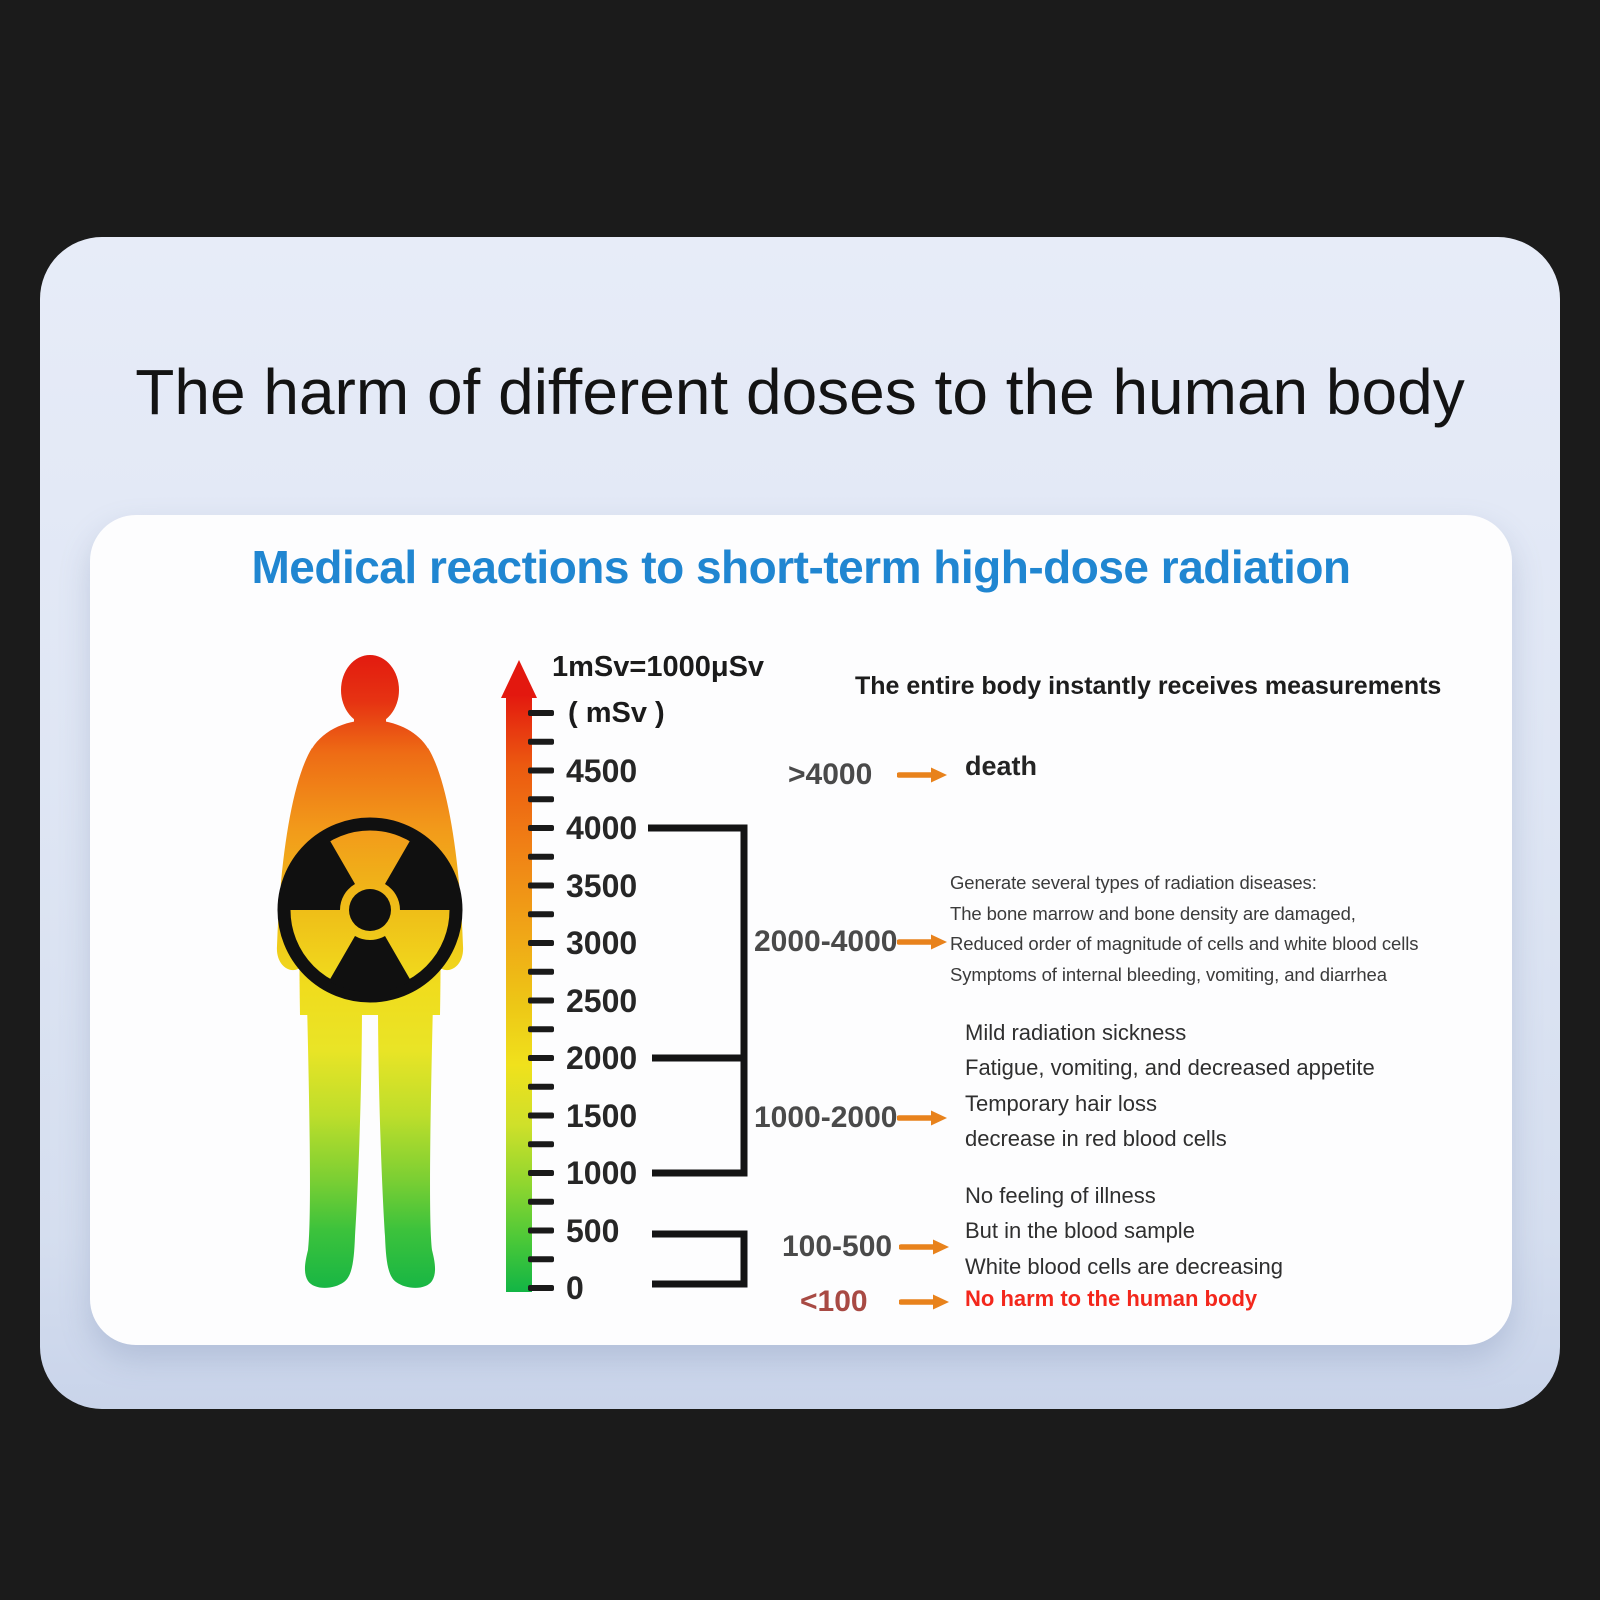 This screenshot has height=1600, width=1600. Describe the element at coordinates (1001, 766) in the screenshot. I see `effect-death: death` at that location.